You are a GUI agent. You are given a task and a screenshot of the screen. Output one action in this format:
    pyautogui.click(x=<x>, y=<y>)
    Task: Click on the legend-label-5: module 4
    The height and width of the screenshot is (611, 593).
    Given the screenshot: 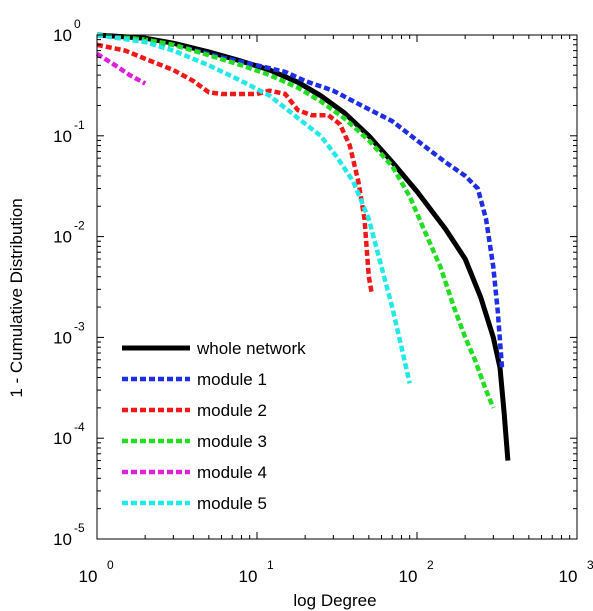 What is the action you would take?
    pyautogui.click(x=232, y=472)
    